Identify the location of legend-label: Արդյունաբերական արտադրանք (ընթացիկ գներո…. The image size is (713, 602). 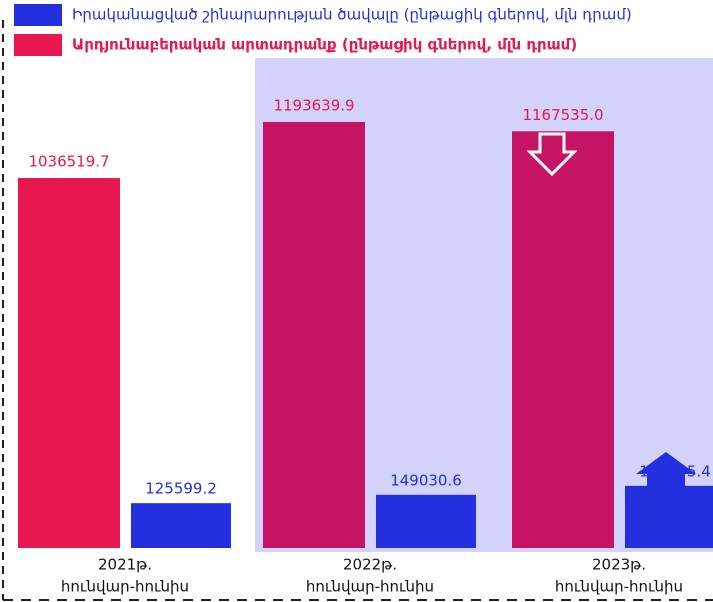
(324, 45).